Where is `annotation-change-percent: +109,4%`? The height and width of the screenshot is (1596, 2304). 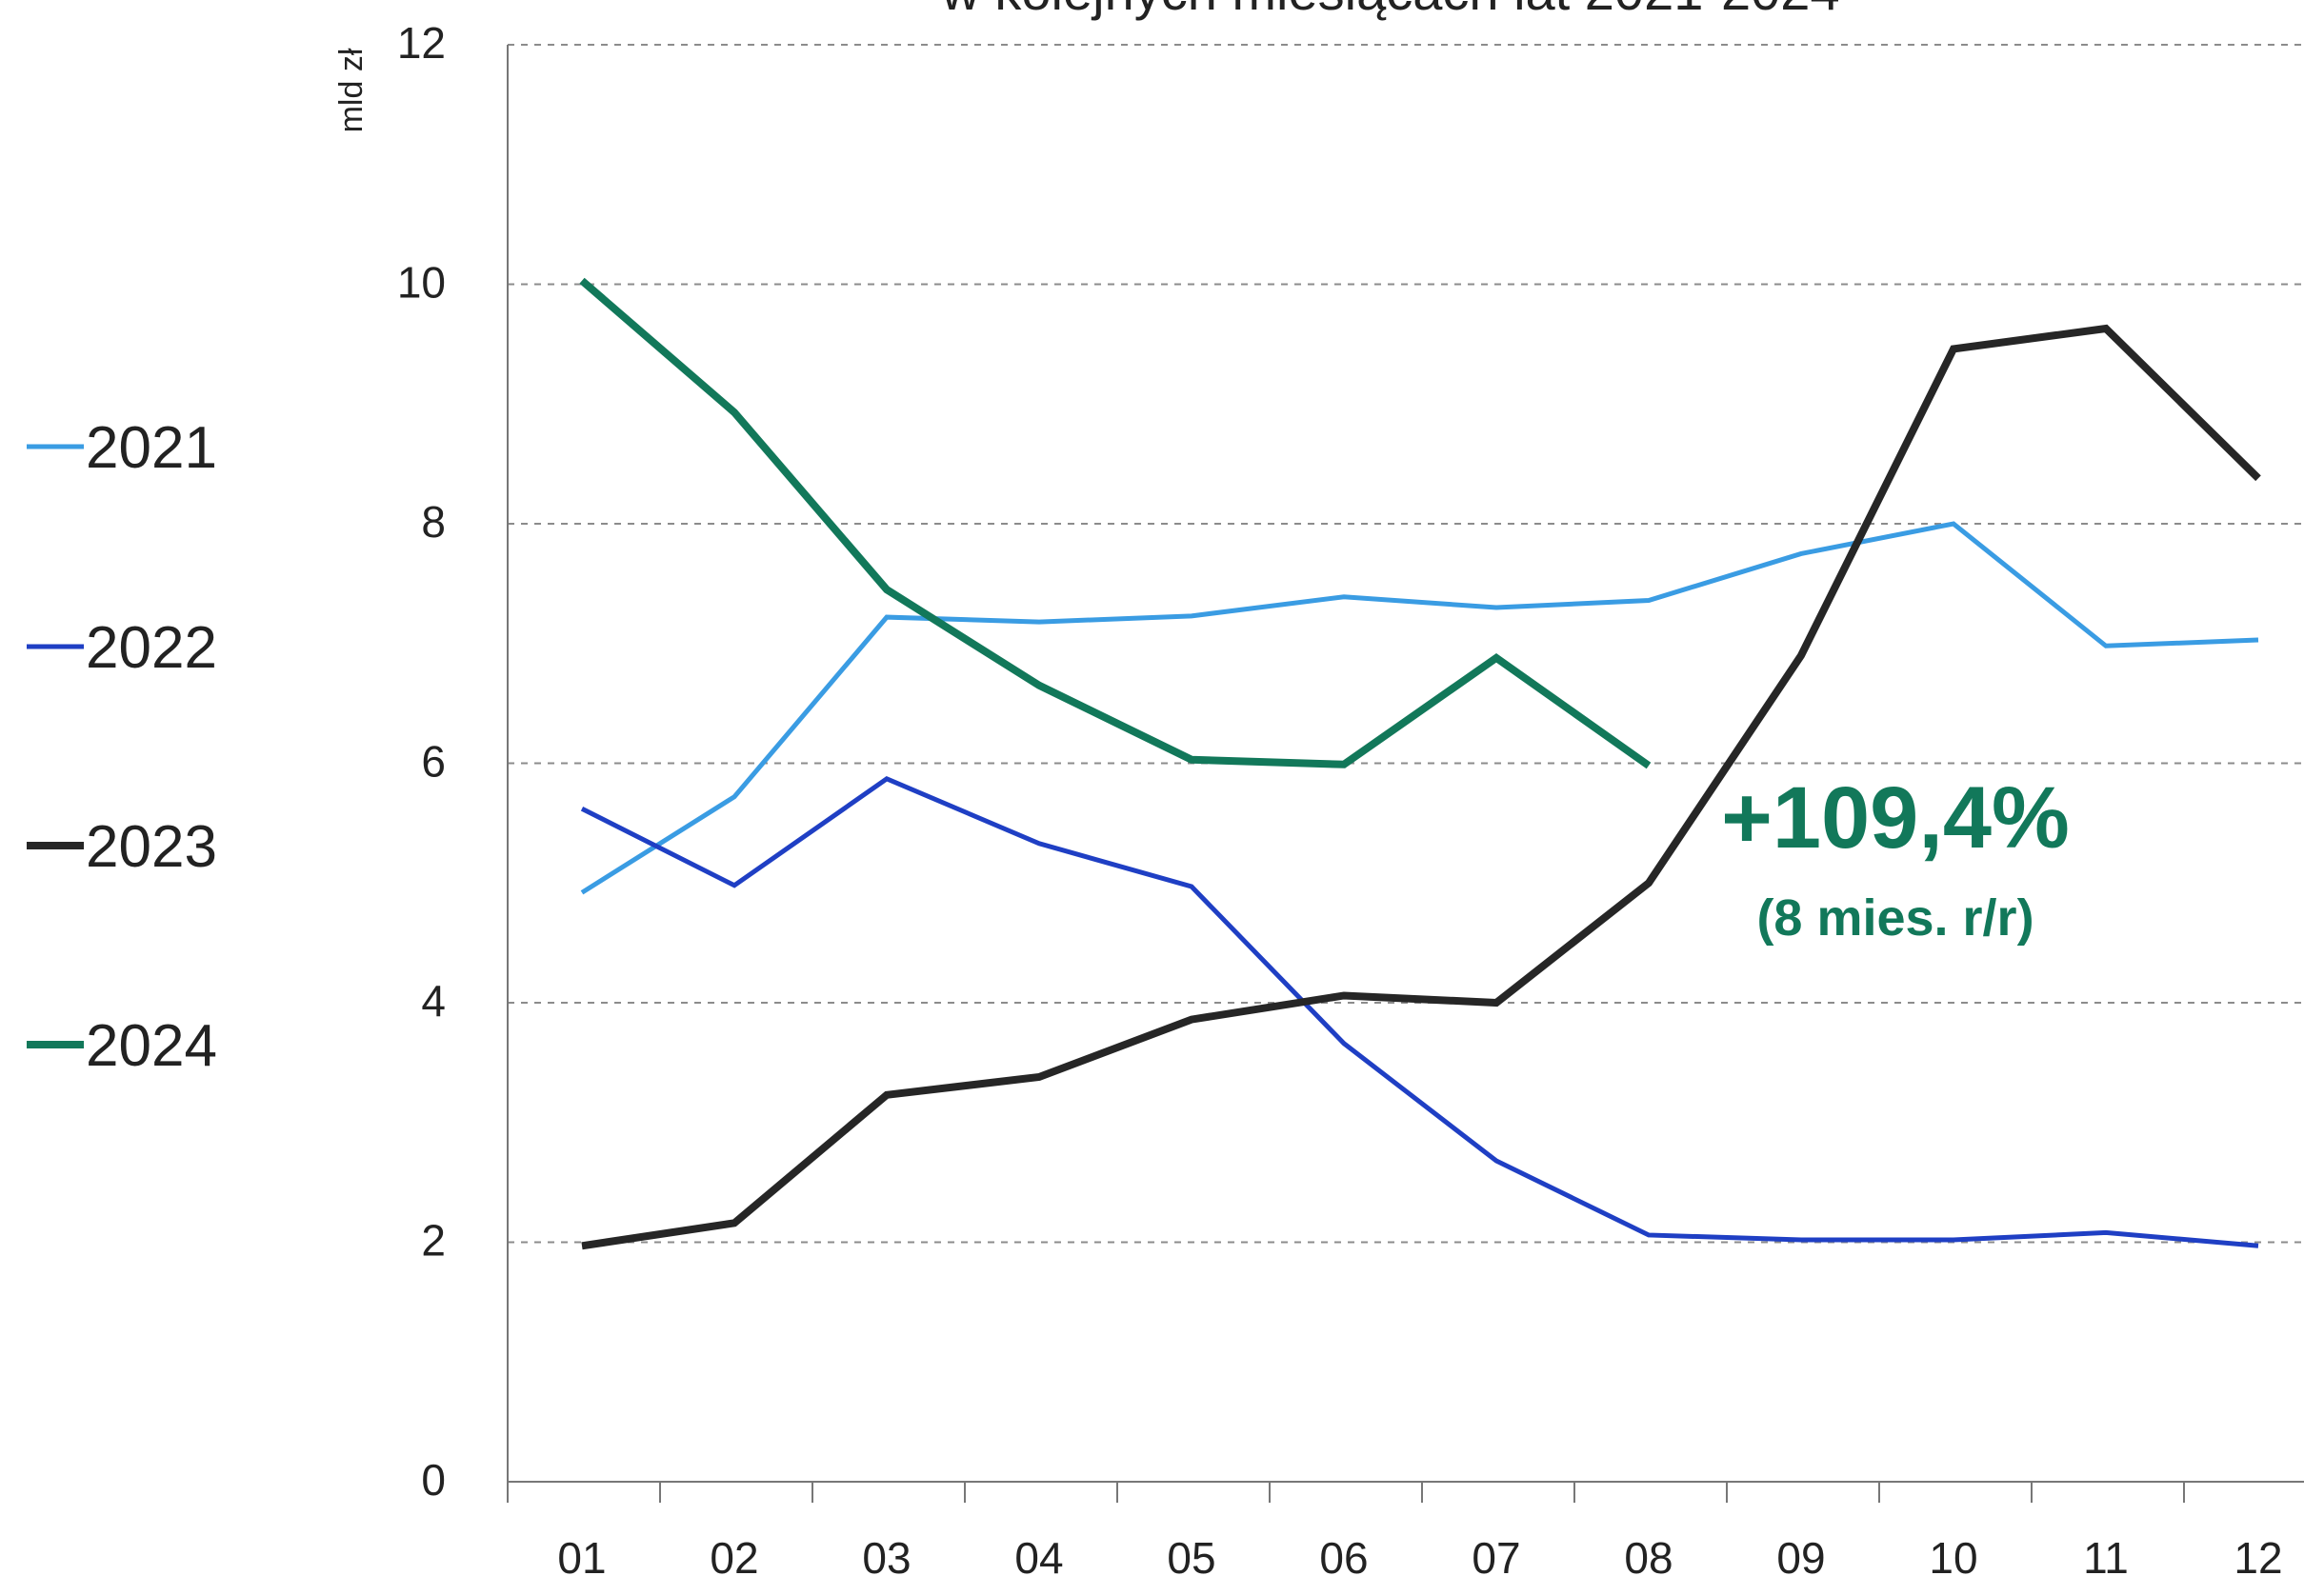 annotation-change-percent: +109,4% is located at coordinates (1895, 818).